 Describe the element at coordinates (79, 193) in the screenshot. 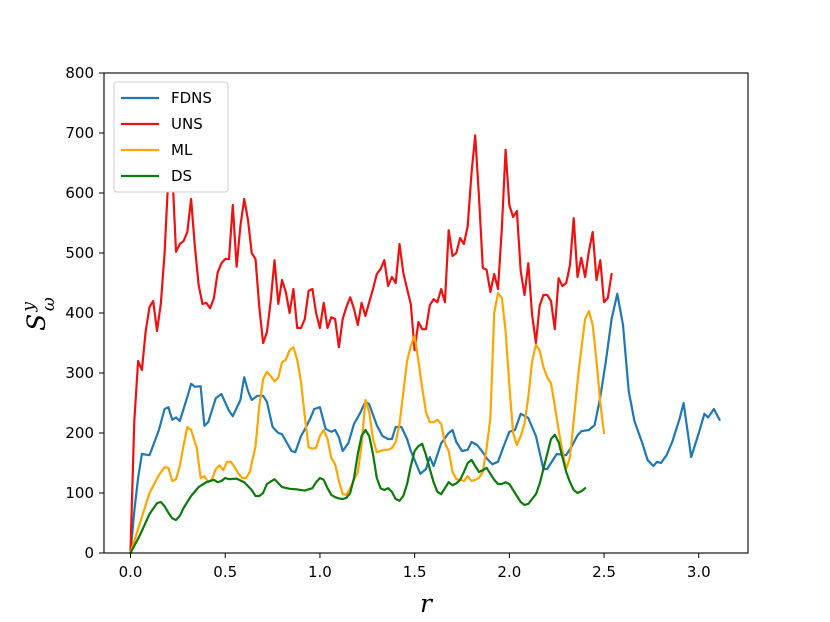

I see `y-tick-label: 600` at that location.